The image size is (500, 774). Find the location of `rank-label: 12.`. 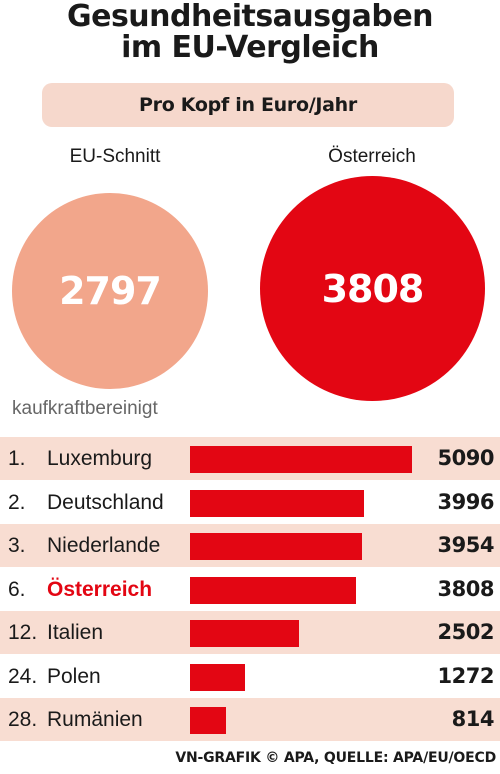

rank-label: 12. is located at coordinates (23, 632).